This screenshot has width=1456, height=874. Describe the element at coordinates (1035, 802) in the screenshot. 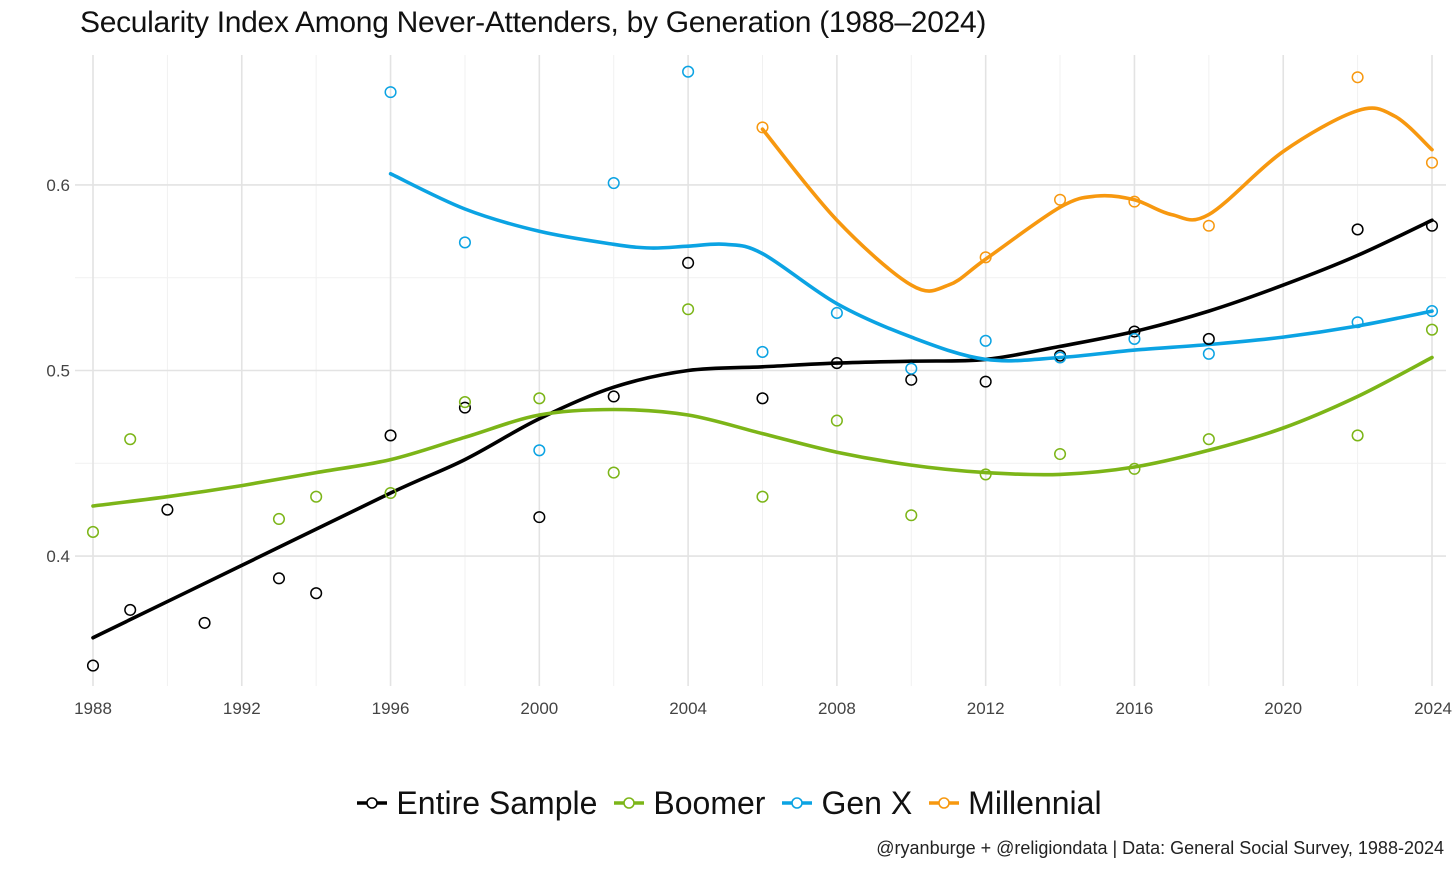

I see `legend-label-millennial: Millennial` at that location.